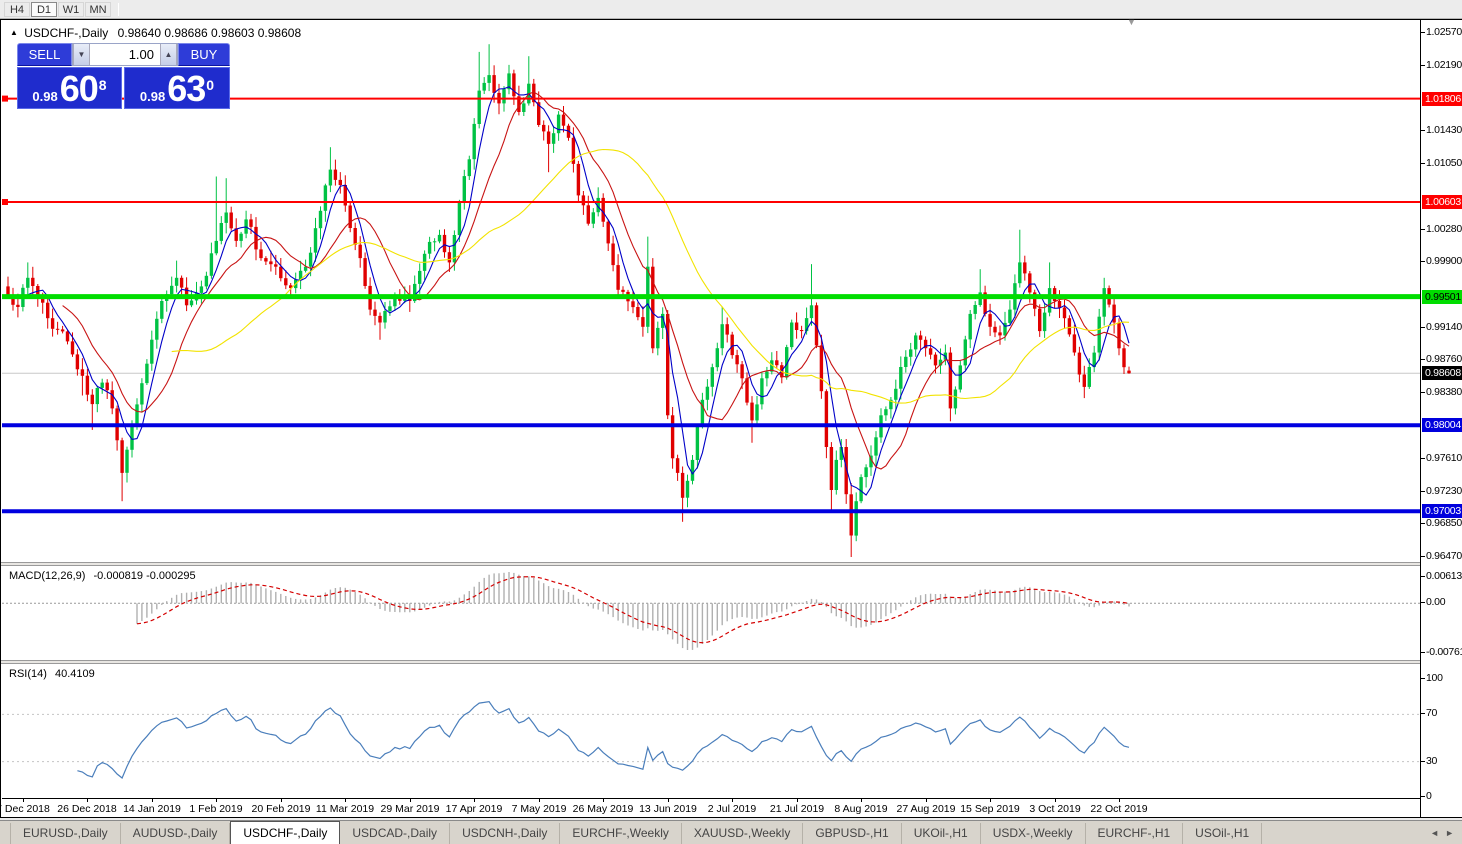 This screenshot has width=1462, height=844. Describe the element at coordinates (1441, 64) in the screenshot. I see `price-axis-tick: 1.02190` at that location.